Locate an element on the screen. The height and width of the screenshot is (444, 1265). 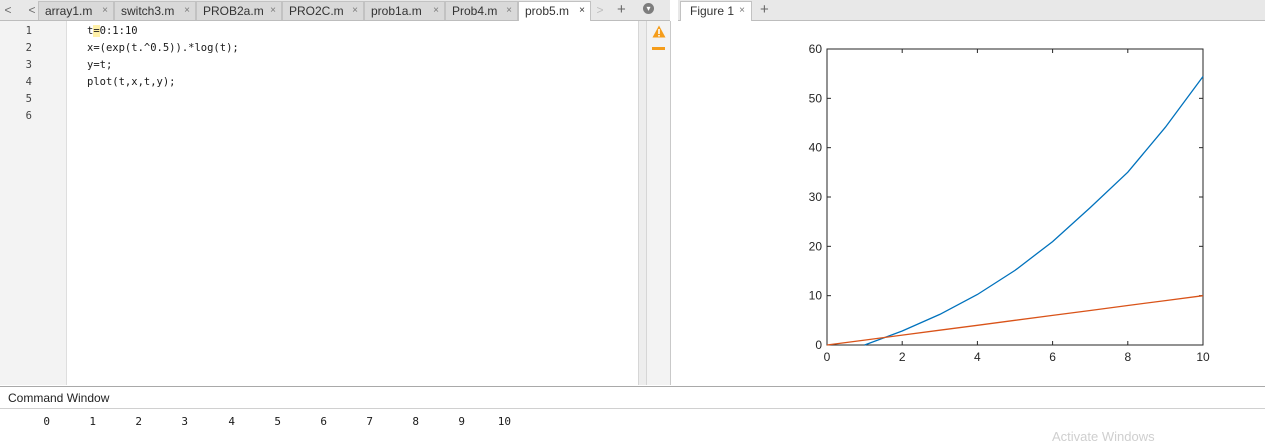
y-tick-label: 60 is located at coordinates (816, 49).